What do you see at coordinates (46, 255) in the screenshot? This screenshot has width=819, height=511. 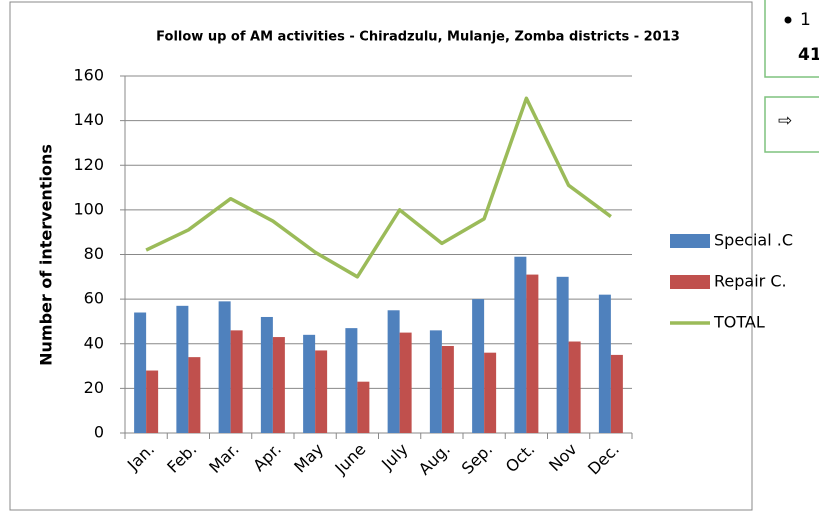 I see `y-axis-label: Number of interventions` at bounding box center [46, 255].